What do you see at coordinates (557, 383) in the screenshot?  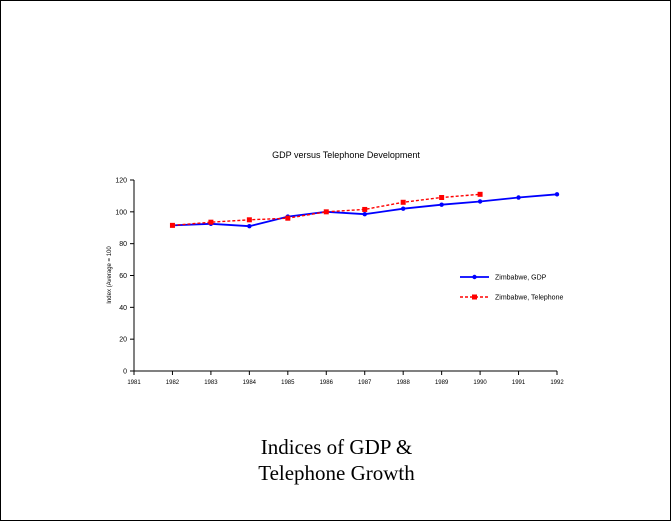 I see `x-tick-label: 1992` at bounding box center [557, 383].